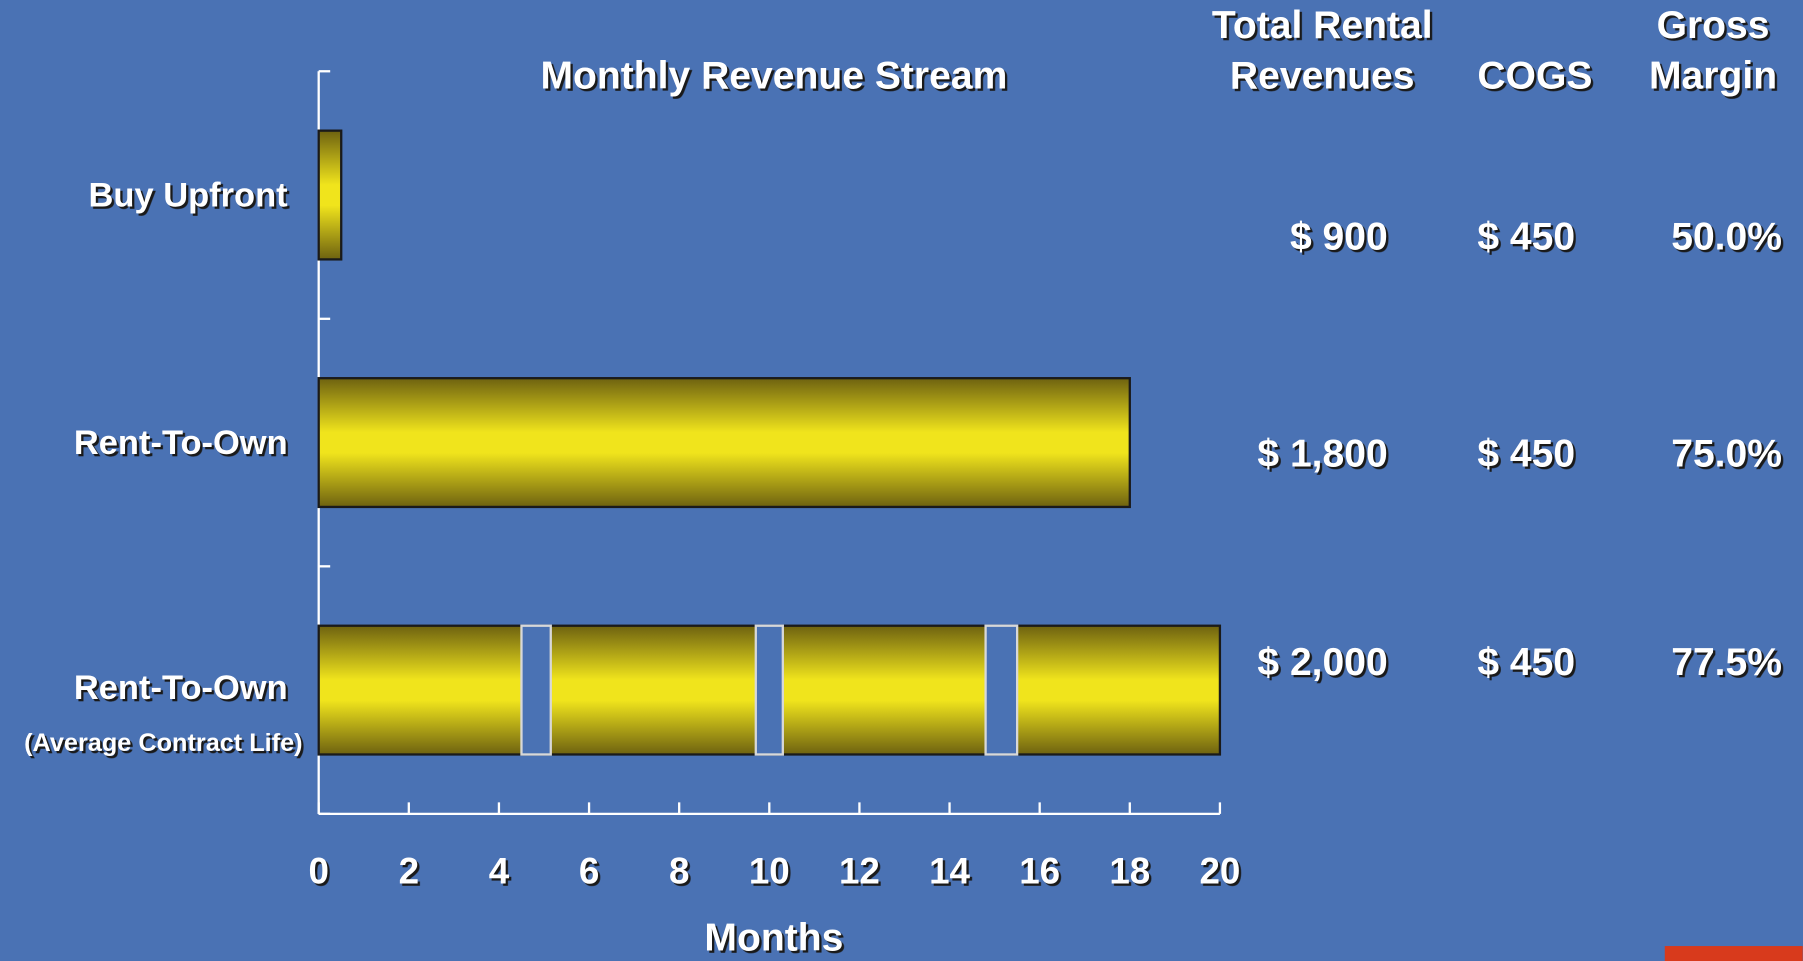 This screenshot has width=1803, height=961. I want to click on x-tick-label: 10, so click(769, 870).